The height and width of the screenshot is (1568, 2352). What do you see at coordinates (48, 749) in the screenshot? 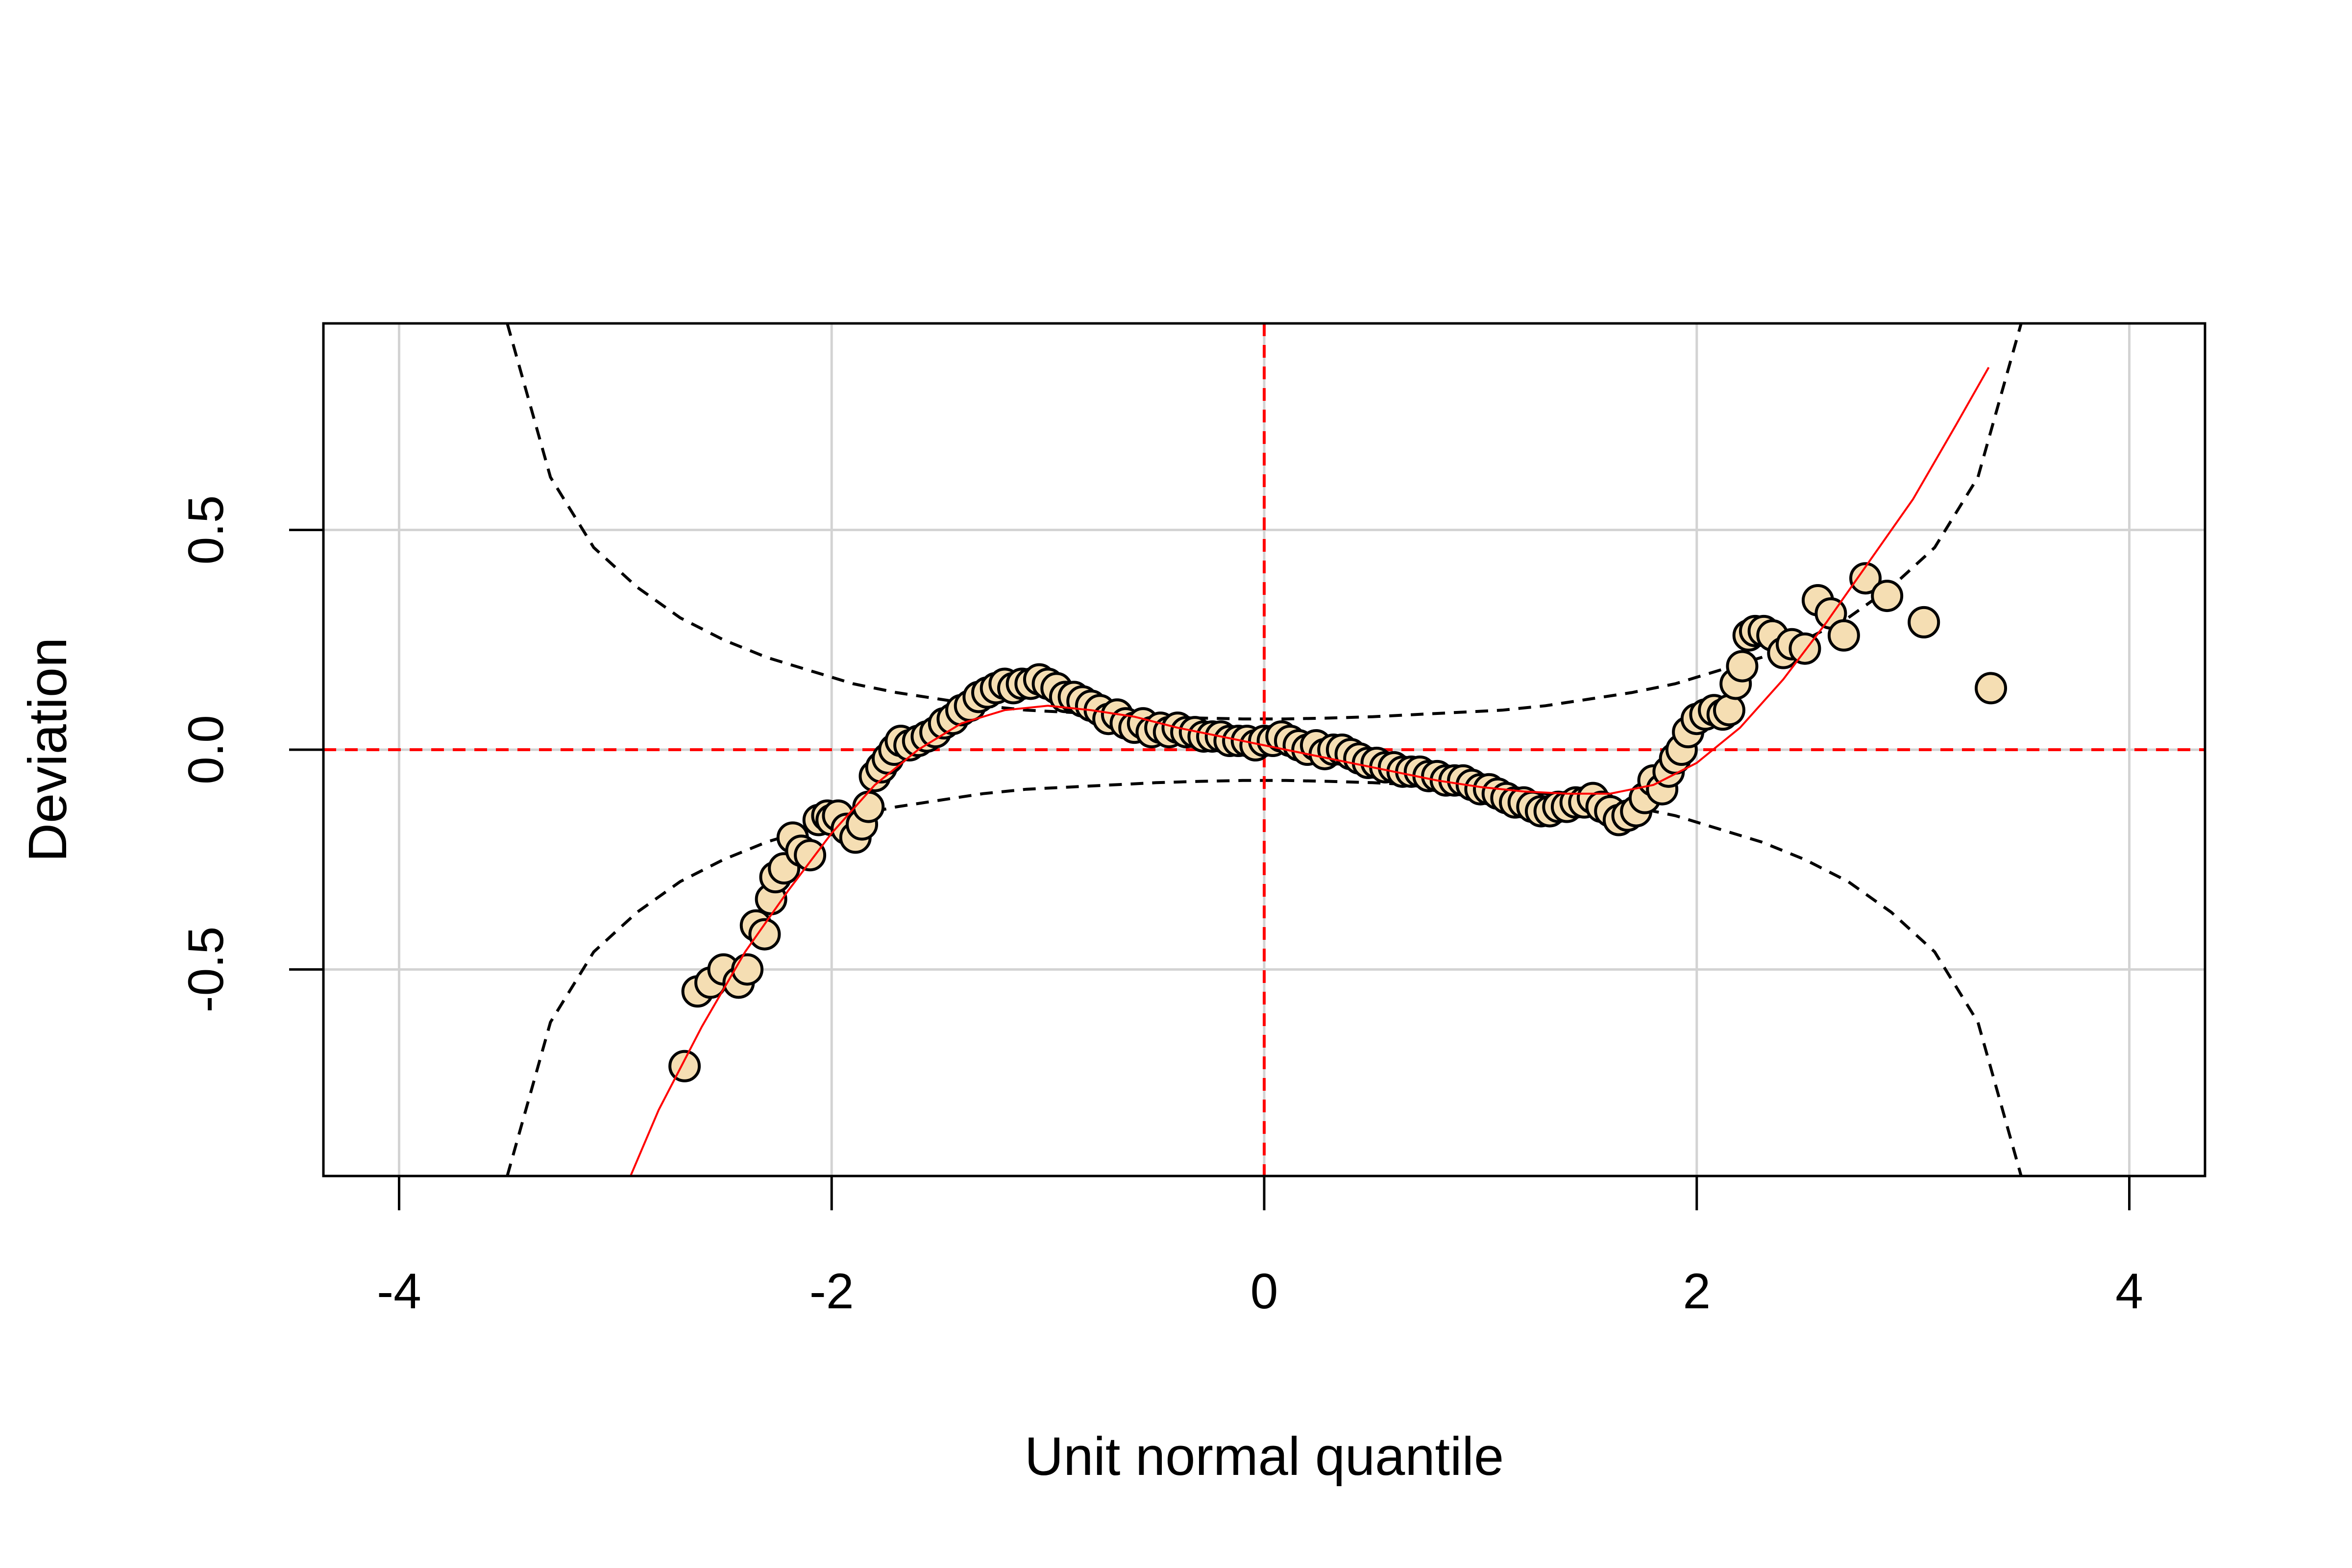
I see `y-axis-title: Deviation` at bounding box center [48, 749].